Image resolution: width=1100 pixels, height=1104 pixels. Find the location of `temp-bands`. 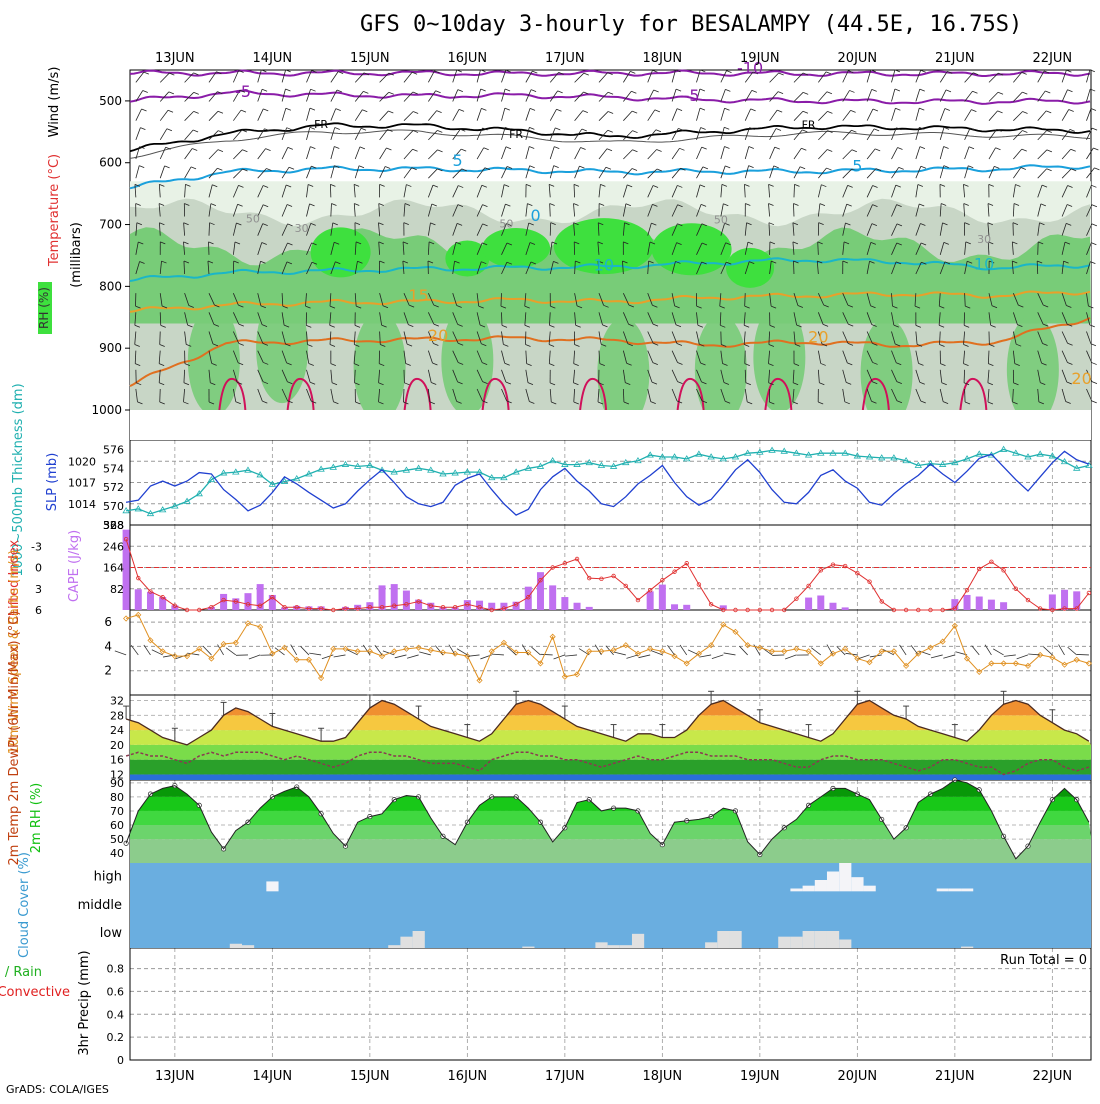

temp-bands is located at coordinates (610, 737).